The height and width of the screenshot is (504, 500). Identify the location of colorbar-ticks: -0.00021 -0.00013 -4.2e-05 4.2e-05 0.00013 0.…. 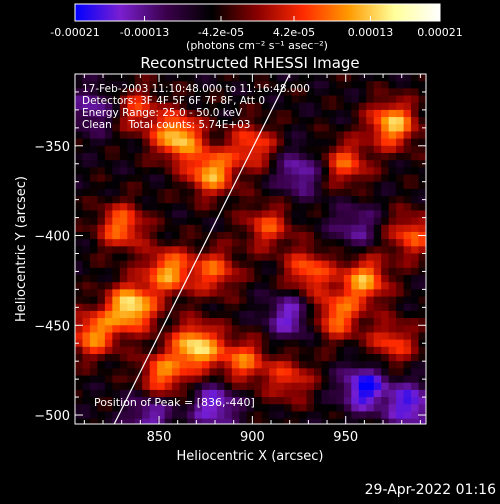
(256, 27).